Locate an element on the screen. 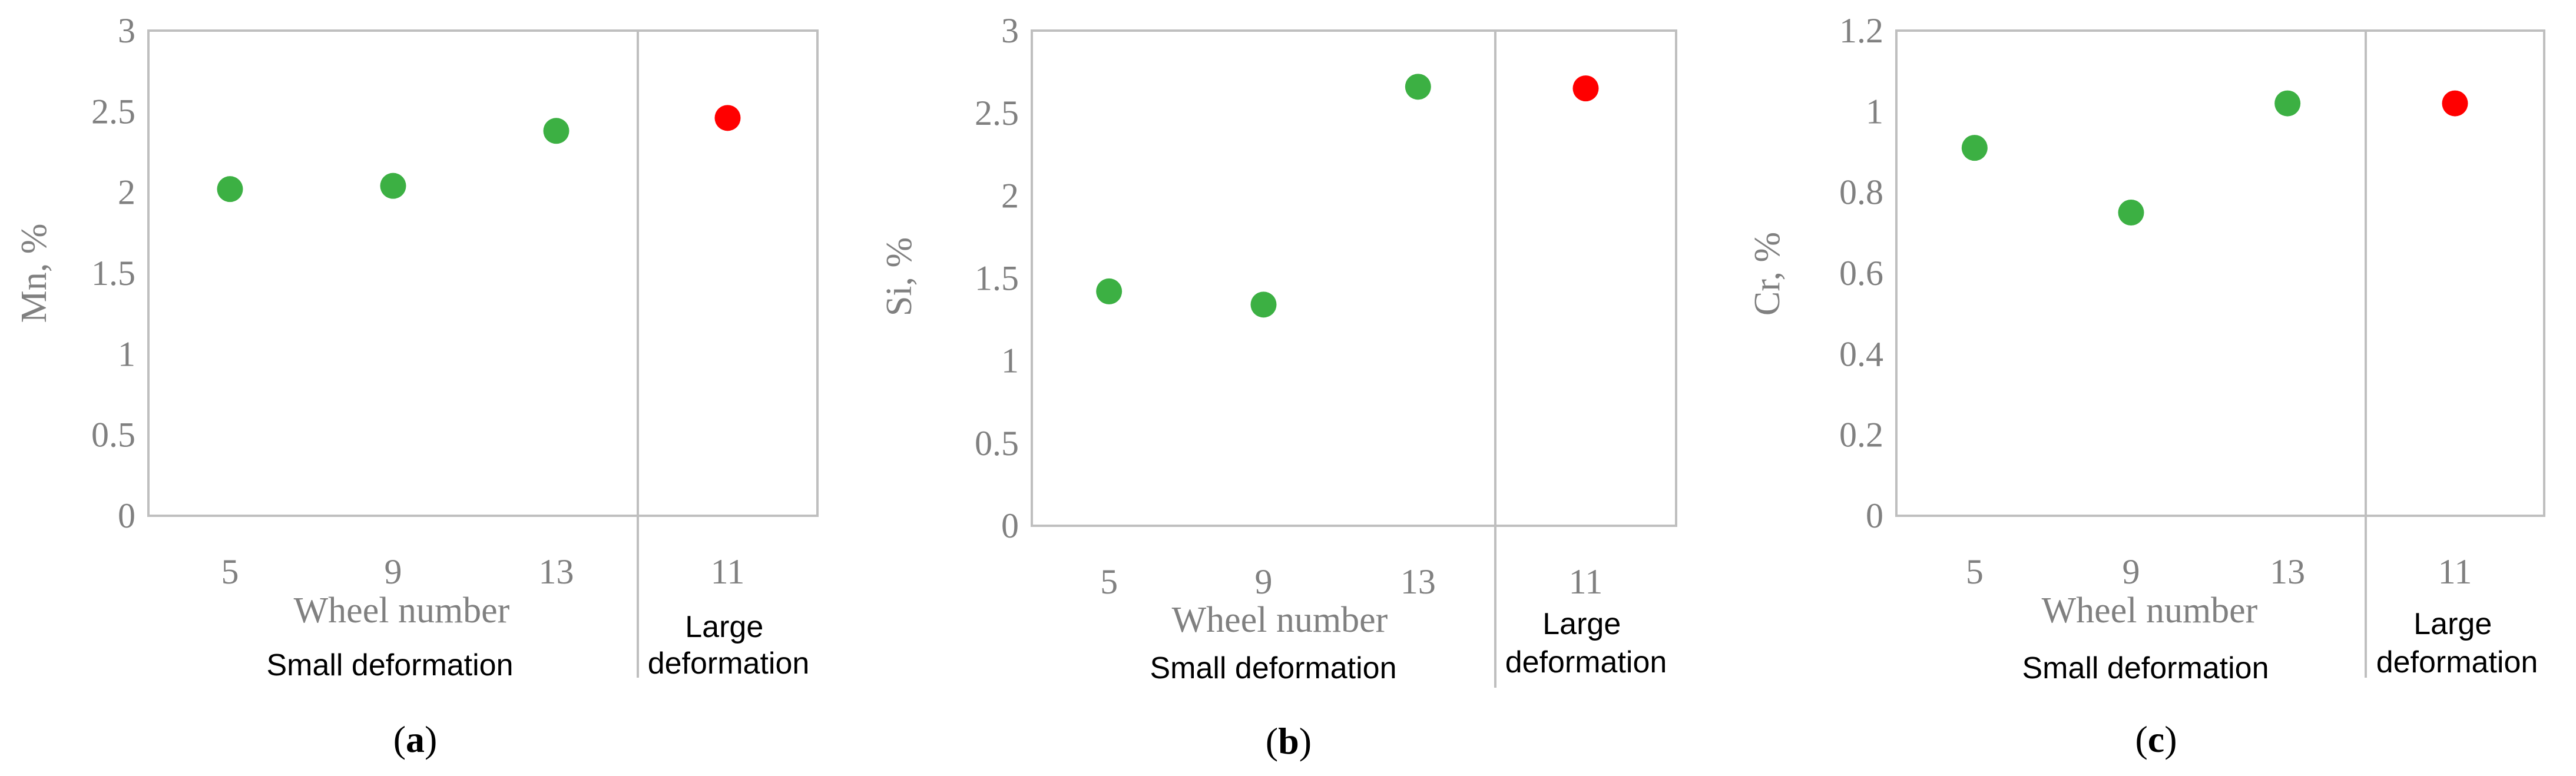  y-tick-label-c: 0.2 is located at coordinates (1861, 435).